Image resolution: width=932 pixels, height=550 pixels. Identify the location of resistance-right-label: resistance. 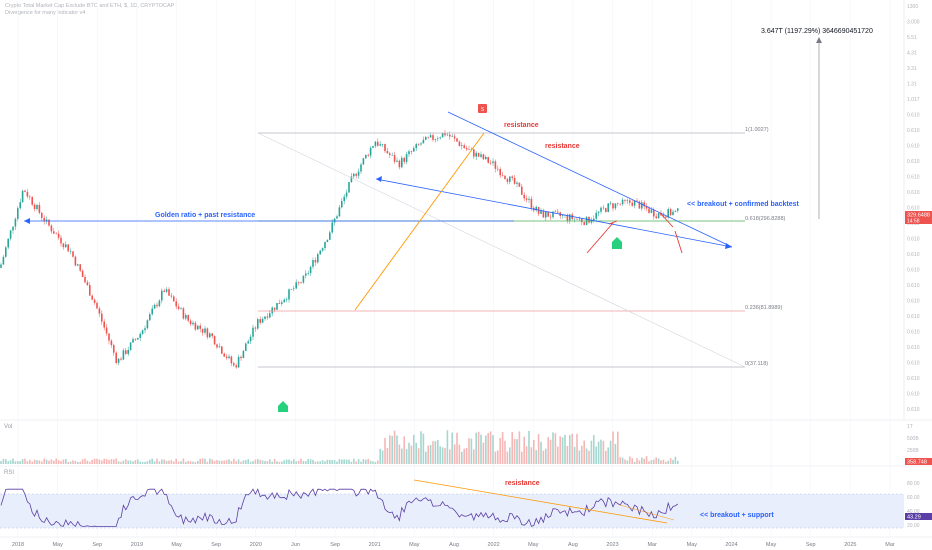
(562, 146).